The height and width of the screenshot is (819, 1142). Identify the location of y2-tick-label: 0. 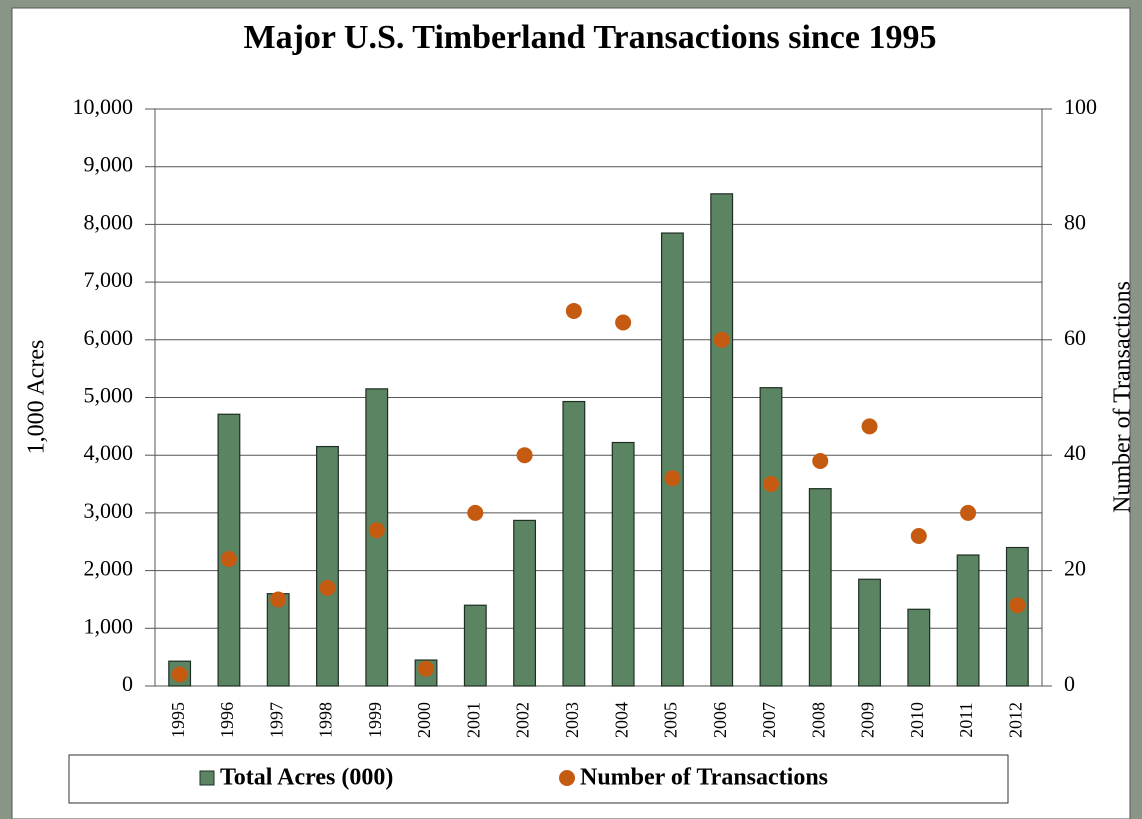
(1069, 683).